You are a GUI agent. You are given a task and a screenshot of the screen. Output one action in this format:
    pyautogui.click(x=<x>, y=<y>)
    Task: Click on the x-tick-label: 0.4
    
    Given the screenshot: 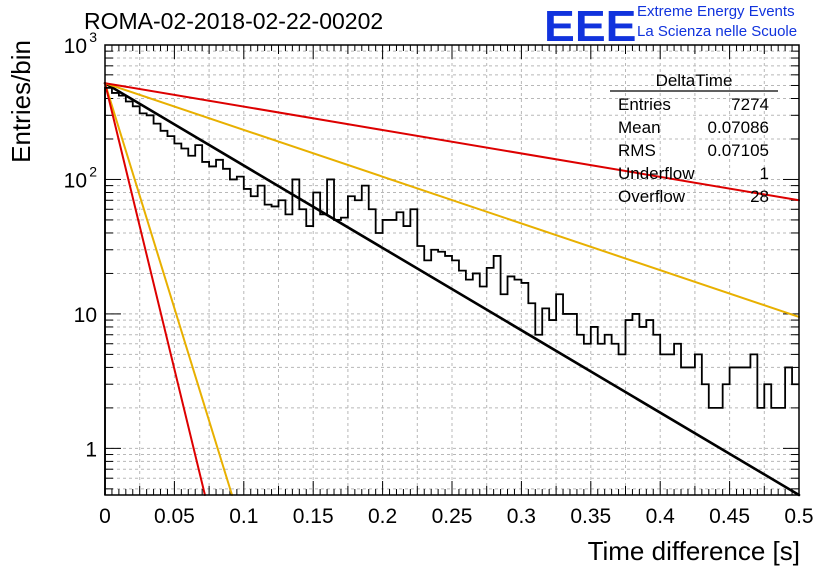 What is the action you would take?
    pyautogui.click(x=661, y=516)
    